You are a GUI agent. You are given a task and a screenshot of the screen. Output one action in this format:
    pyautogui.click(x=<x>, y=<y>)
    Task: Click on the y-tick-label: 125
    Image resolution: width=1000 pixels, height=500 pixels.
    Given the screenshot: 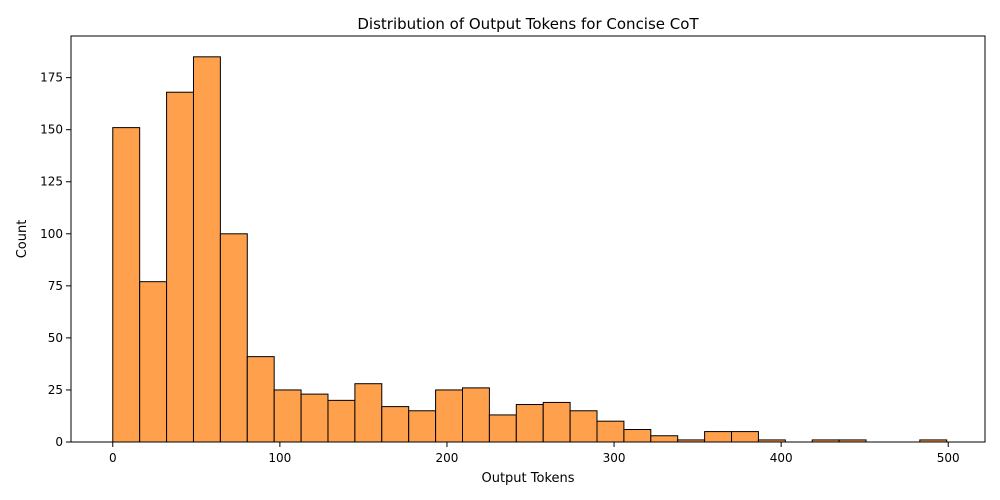 What is the action you would take?
    pyautogui.click(x=51, y=182)
    